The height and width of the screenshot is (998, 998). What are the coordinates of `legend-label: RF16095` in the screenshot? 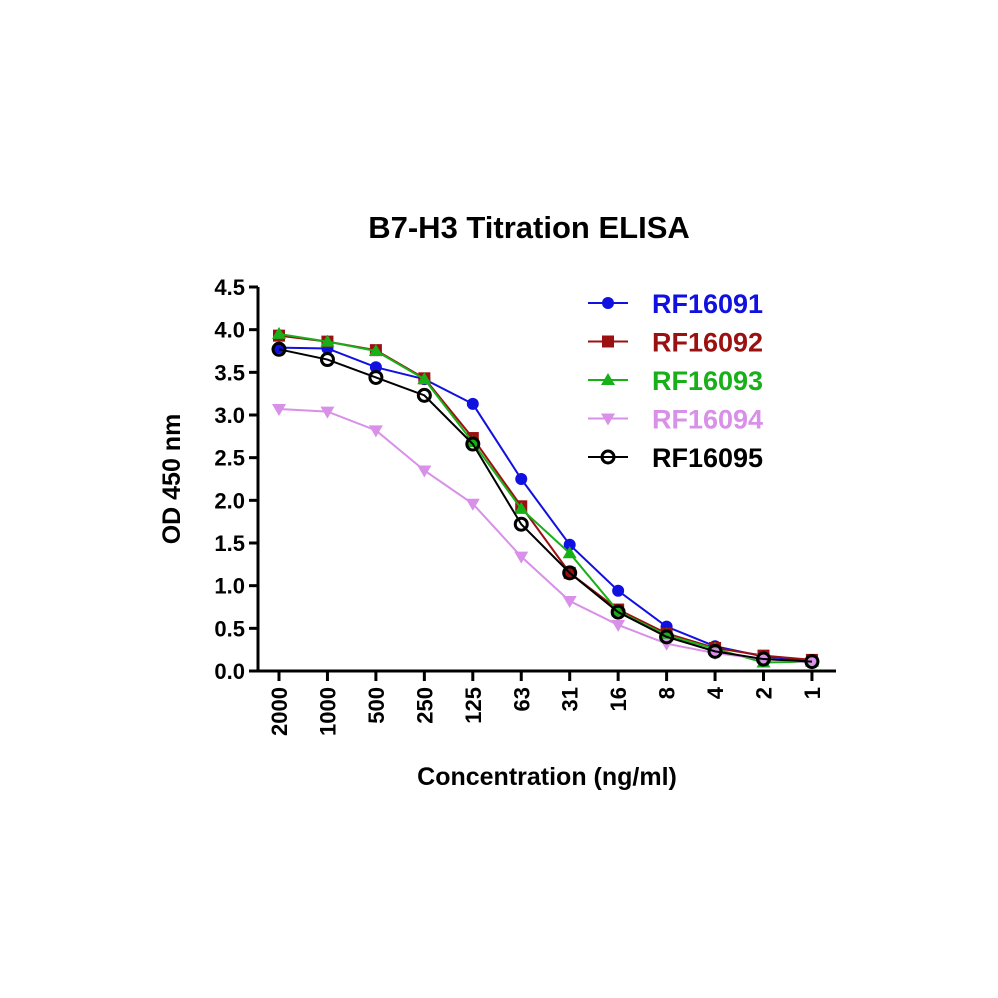 It's located at (707, 458).